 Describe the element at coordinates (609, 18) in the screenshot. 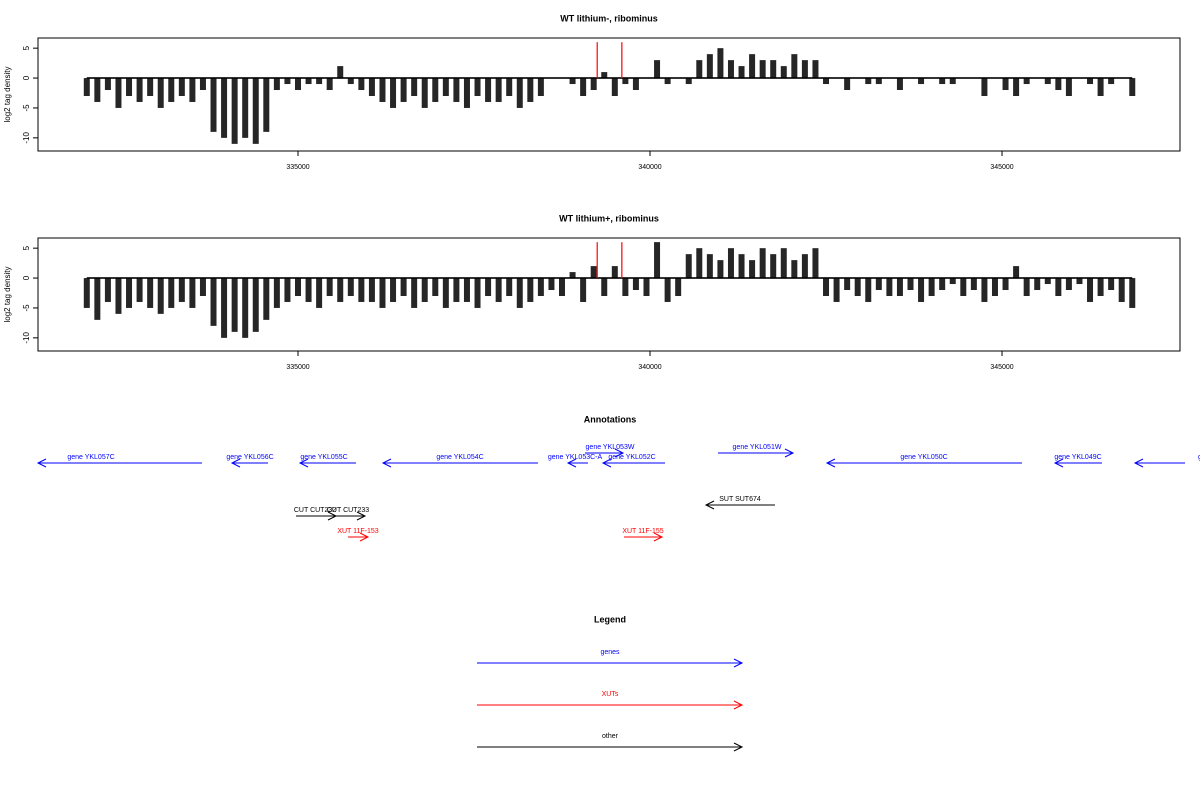

I see `chart-title: WT lithium-, ribominus` at that location.